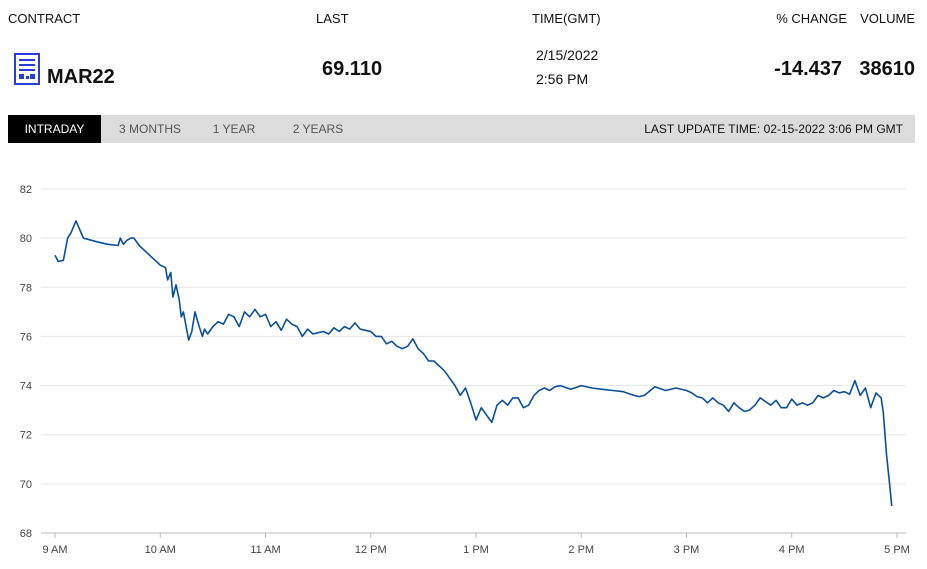 Image resolution: width=927 pixels, height=569 pixels. What do you see at coordinates (371, 550) in the screenshot?
I see `x-tick-label: 12 PM` at bounding box center [371, 550].